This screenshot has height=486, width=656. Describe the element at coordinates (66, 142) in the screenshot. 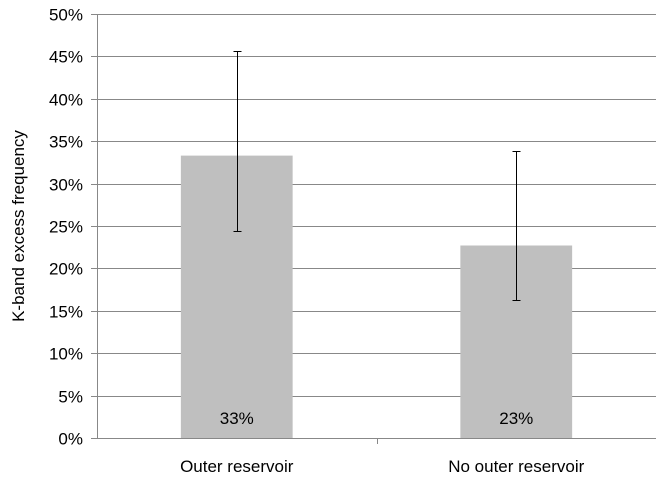

I see `y-tick-label: 35%` at that location.